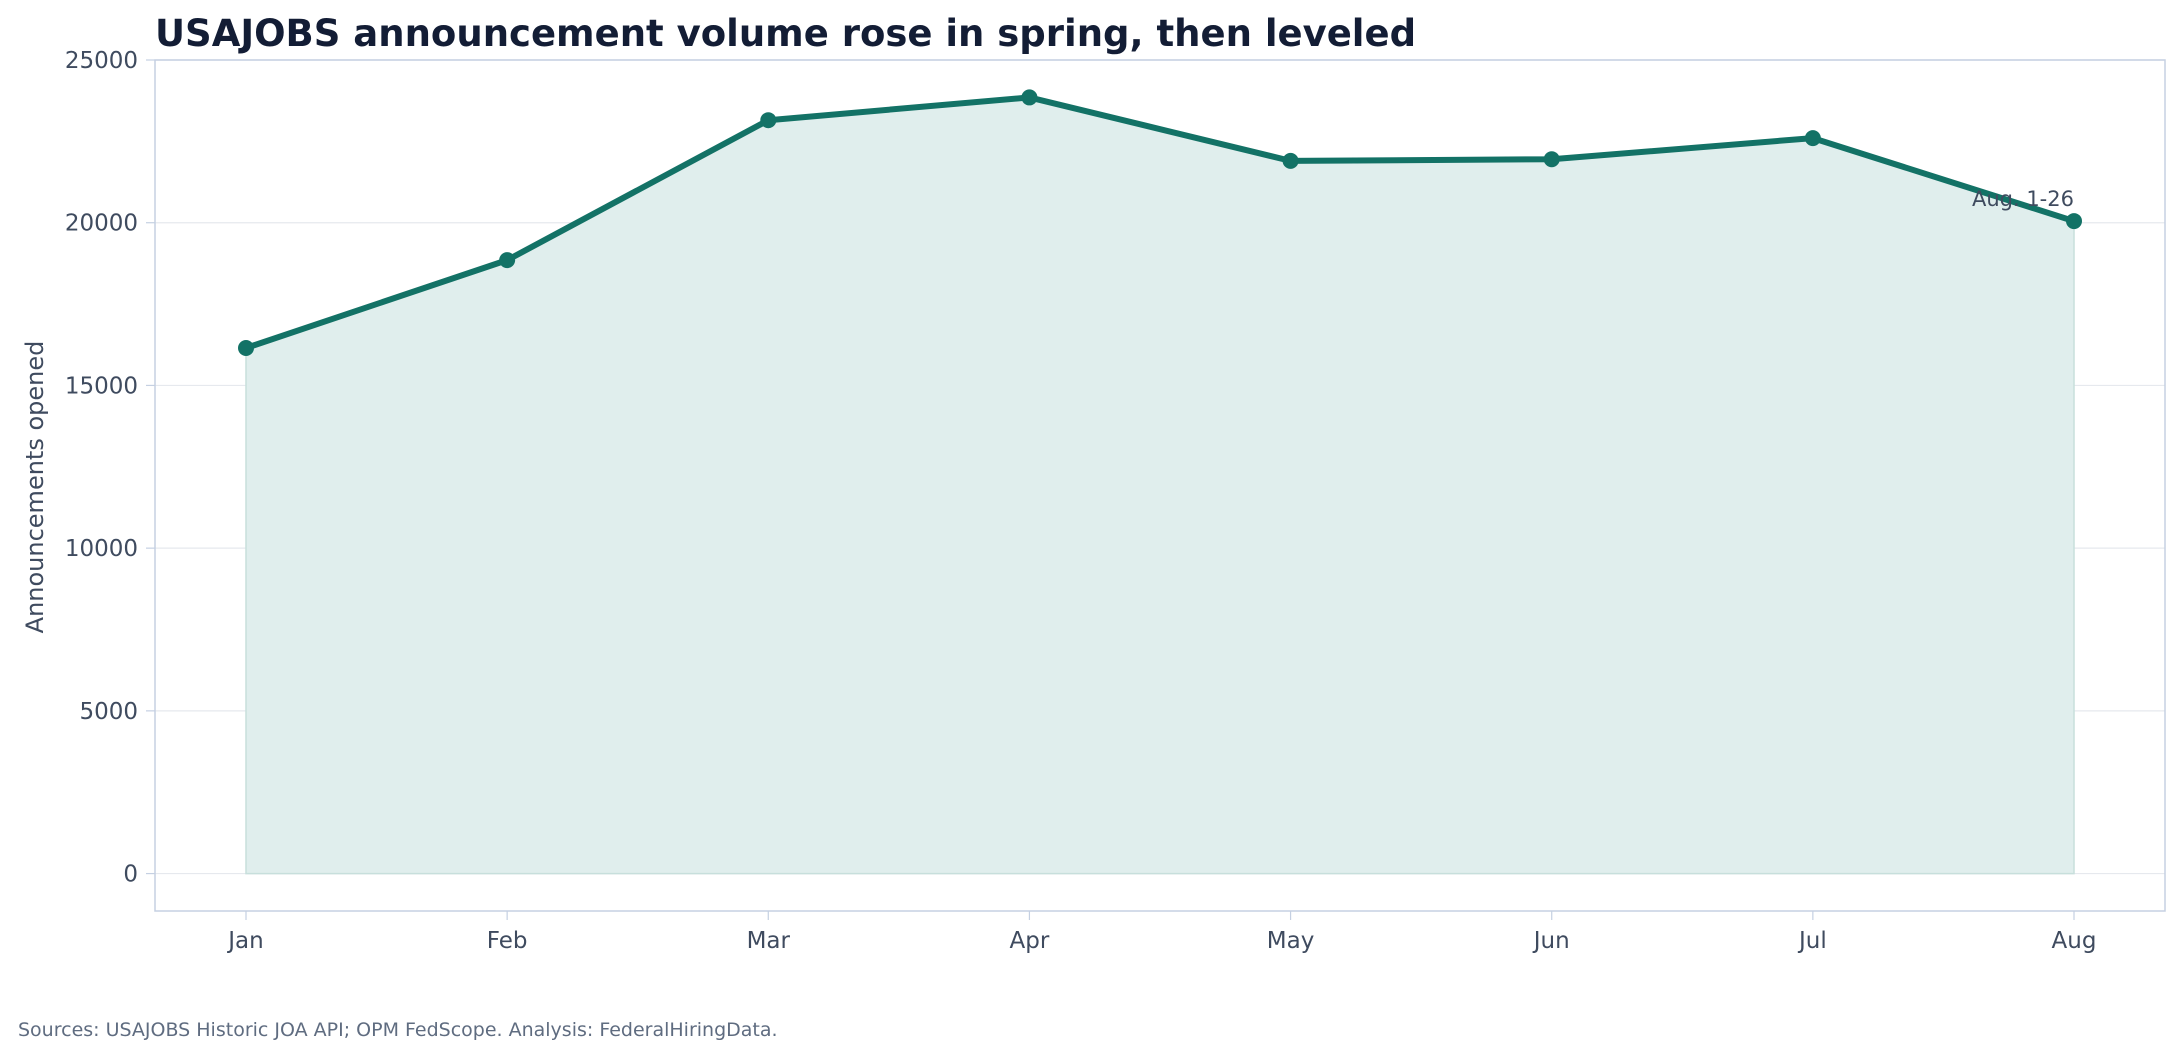 The image size is (2183, 1057). What do you see at coordinates (130, 875) in the screenshot?
I see `y-tick-label: 0` at bounding box center [130, 875].